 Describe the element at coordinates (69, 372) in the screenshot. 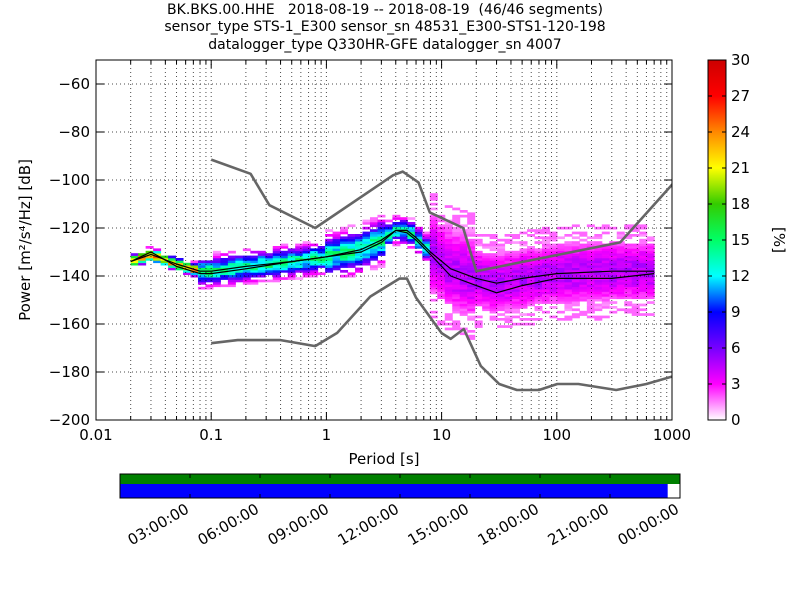

I see `y-tick-label: −180` at that location.